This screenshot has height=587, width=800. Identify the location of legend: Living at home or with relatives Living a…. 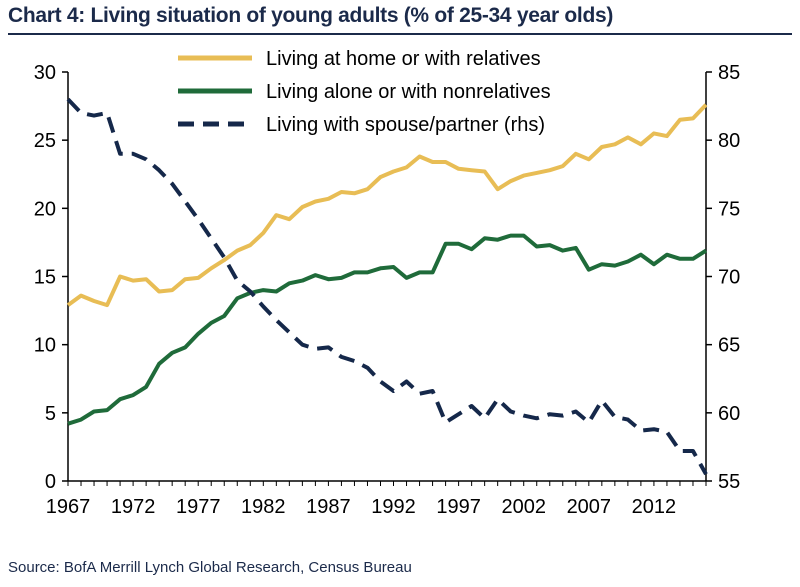
(364, 92).